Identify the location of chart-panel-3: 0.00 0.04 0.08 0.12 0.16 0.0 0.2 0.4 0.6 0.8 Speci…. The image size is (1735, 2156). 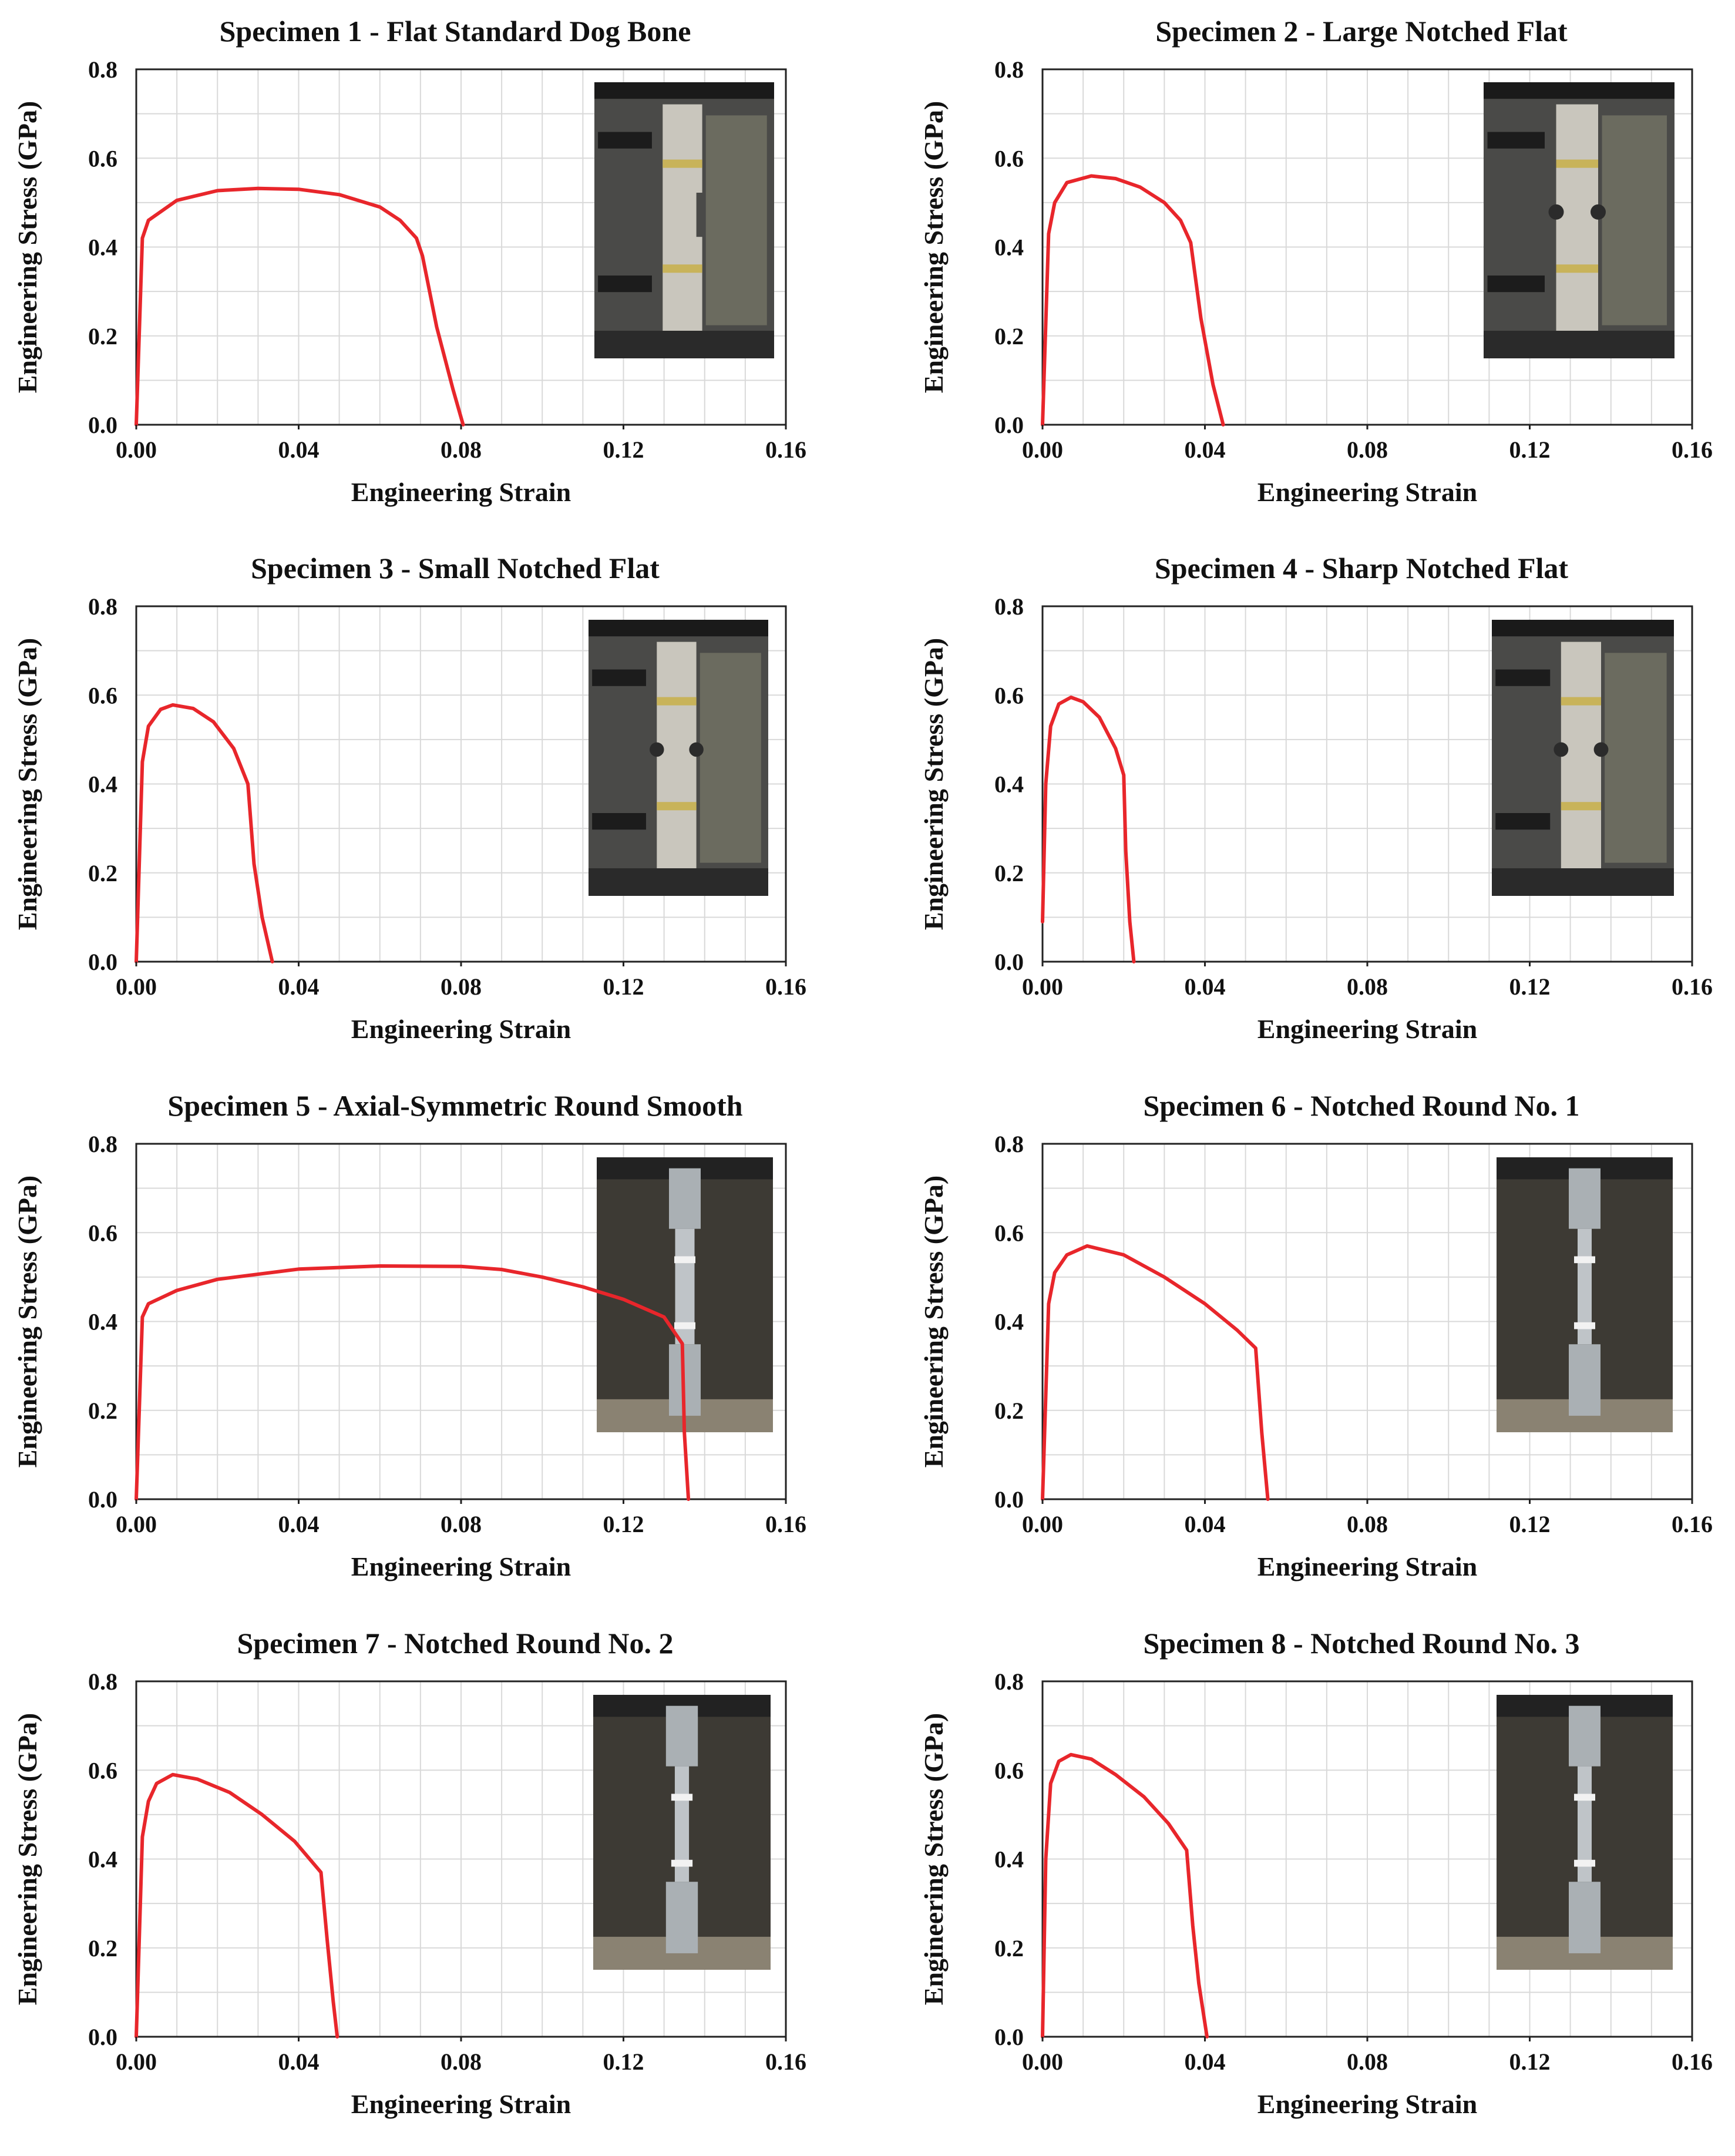
(409, 798).